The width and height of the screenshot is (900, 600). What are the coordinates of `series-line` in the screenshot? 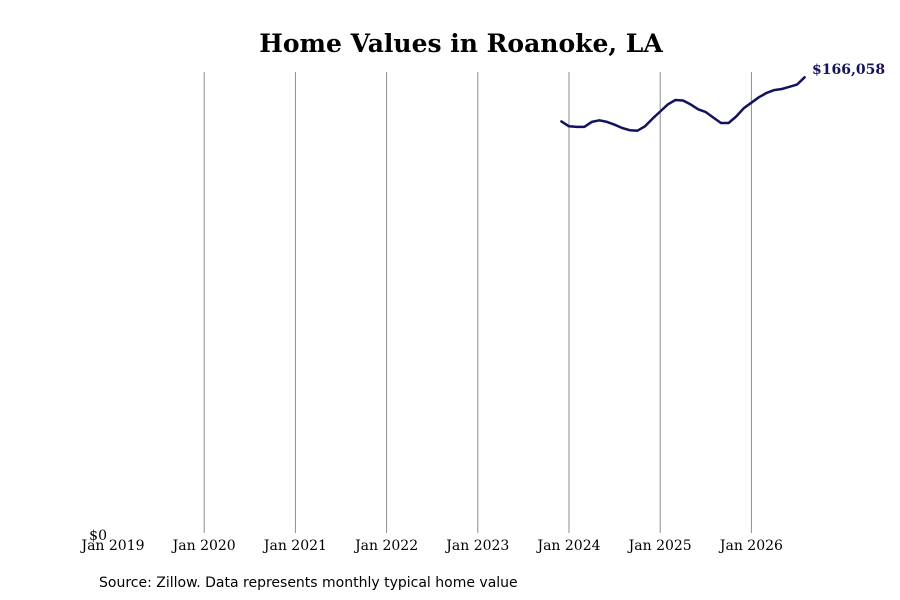 It's located at (683, 104).